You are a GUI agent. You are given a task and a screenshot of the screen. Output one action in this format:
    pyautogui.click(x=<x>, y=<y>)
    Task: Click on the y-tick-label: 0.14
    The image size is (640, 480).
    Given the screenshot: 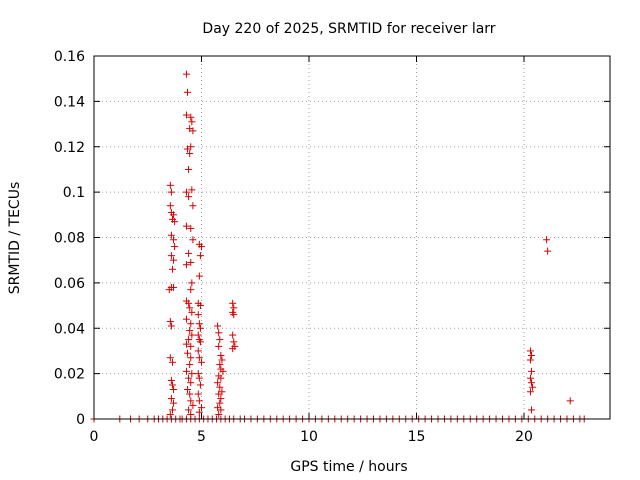 What is the action you would take?
    pyautogui.click(x=69, y=102)
    